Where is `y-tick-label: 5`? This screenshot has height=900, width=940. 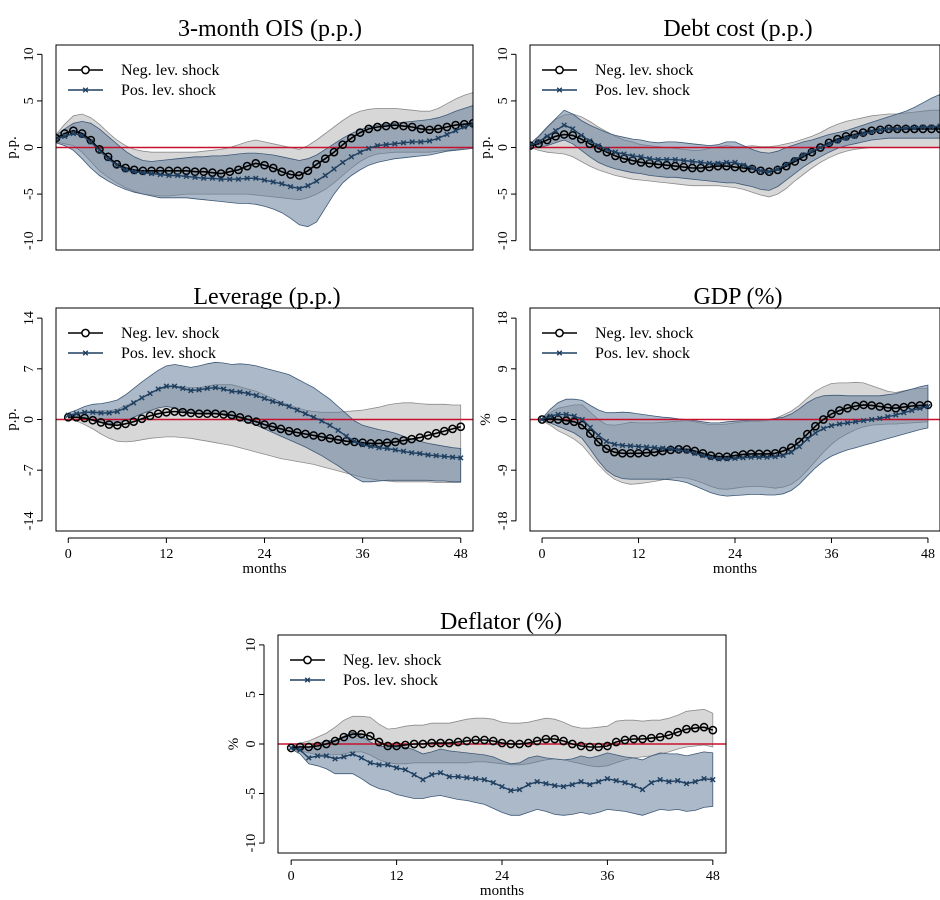
y-tick-label: 5 is located at coordinates (503, 100).